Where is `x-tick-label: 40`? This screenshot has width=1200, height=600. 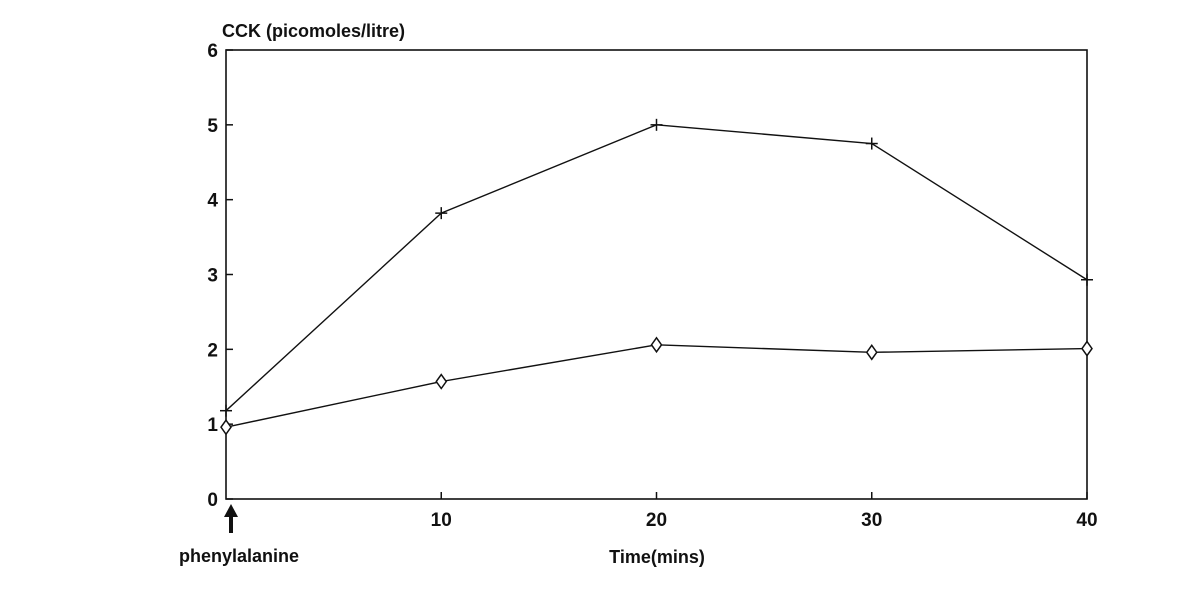
x-tick-label: 40 is located at coordinates (1086, 520).